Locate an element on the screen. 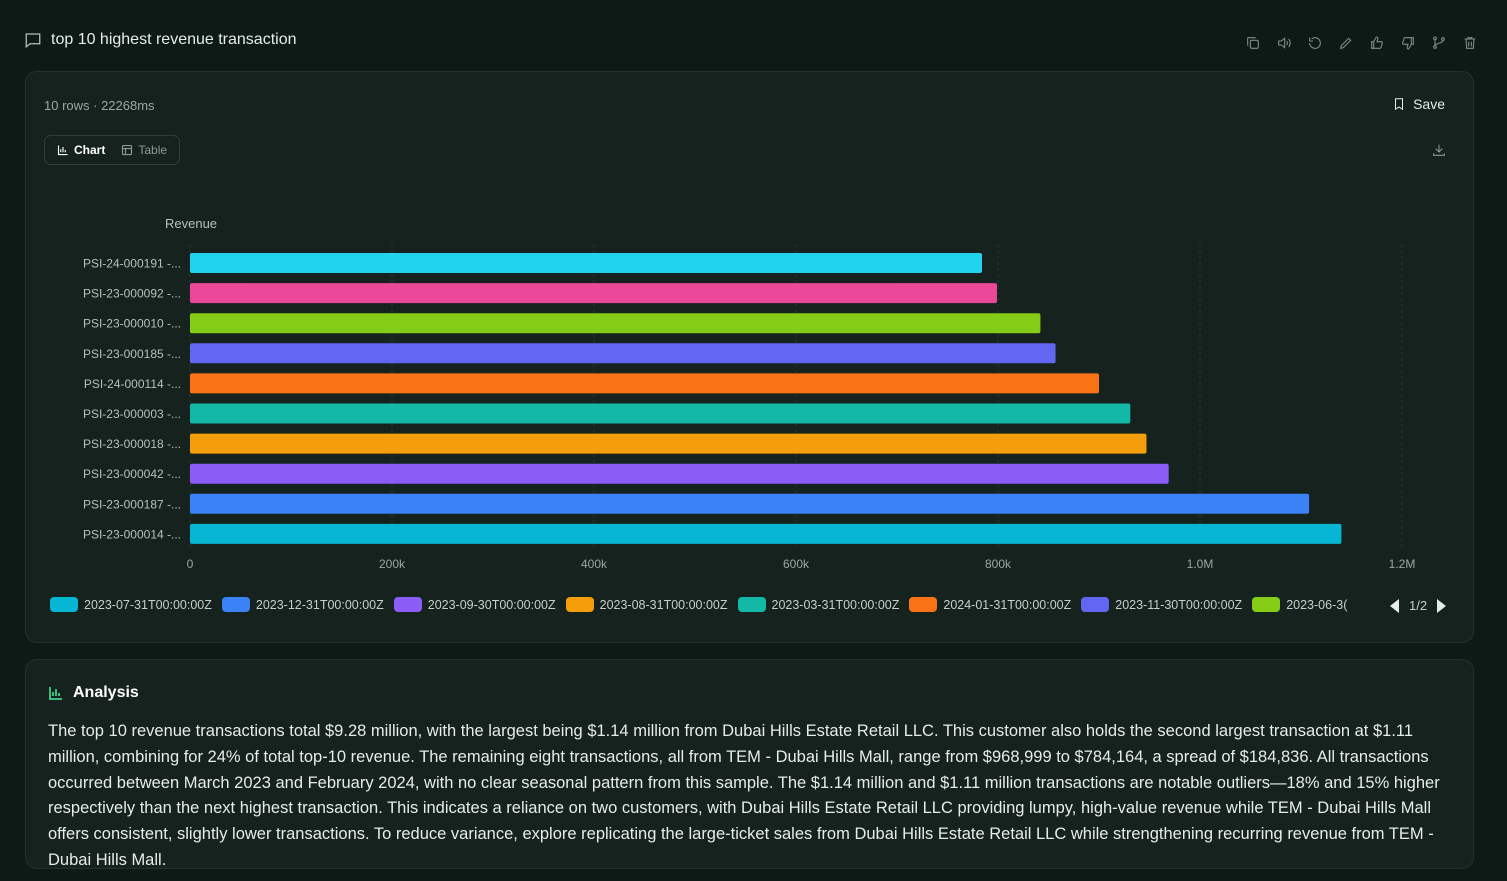  x-tick-label: 200k is located at coordinates (392, 564).